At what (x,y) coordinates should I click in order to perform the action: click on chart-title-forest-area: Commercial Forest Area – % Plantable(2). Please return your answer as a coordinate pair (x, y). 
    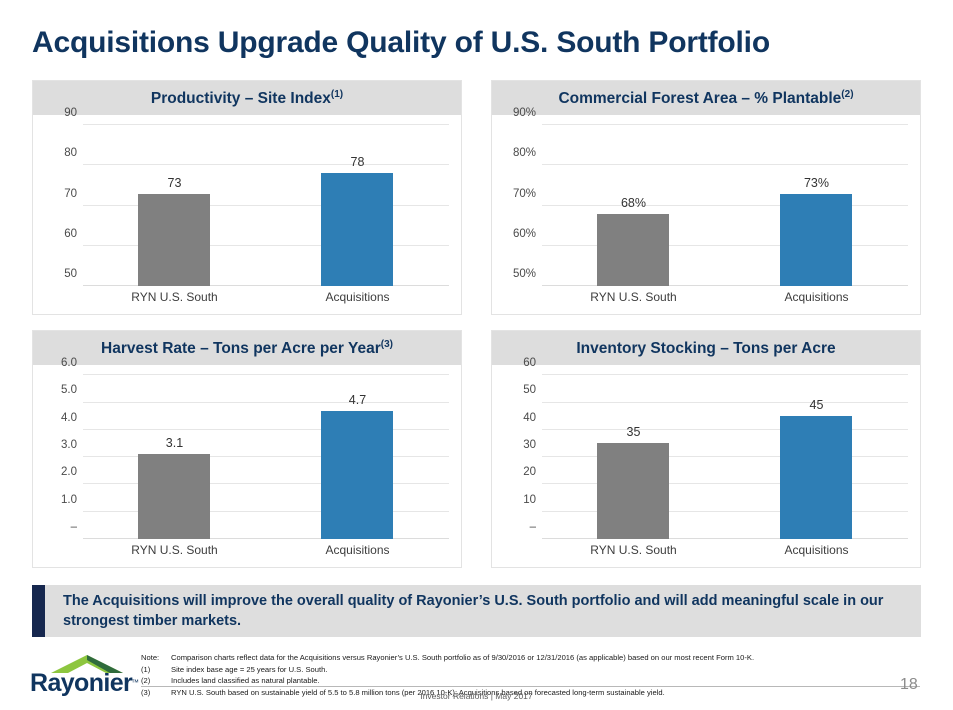
    Looking at the image, I should click on (706, 98).